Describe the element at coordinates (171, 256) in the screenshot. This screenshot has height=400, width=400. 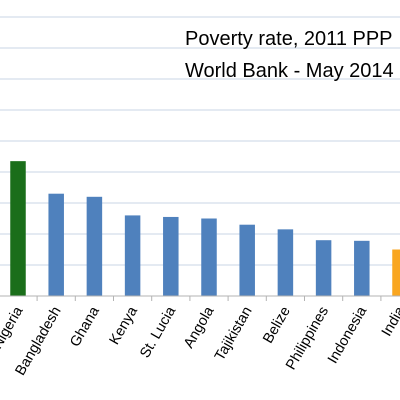
I see `bar-st-lucia` at that location.